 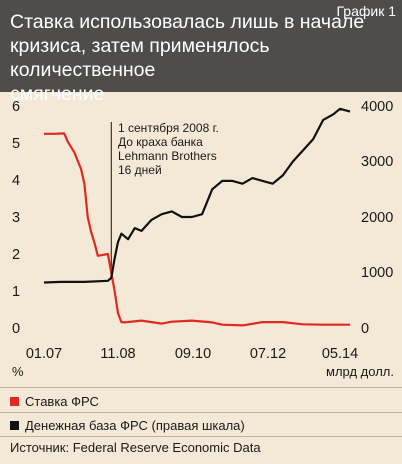 I want to click on annotation-line-4: 16 дней, so click(x=140, y=170).